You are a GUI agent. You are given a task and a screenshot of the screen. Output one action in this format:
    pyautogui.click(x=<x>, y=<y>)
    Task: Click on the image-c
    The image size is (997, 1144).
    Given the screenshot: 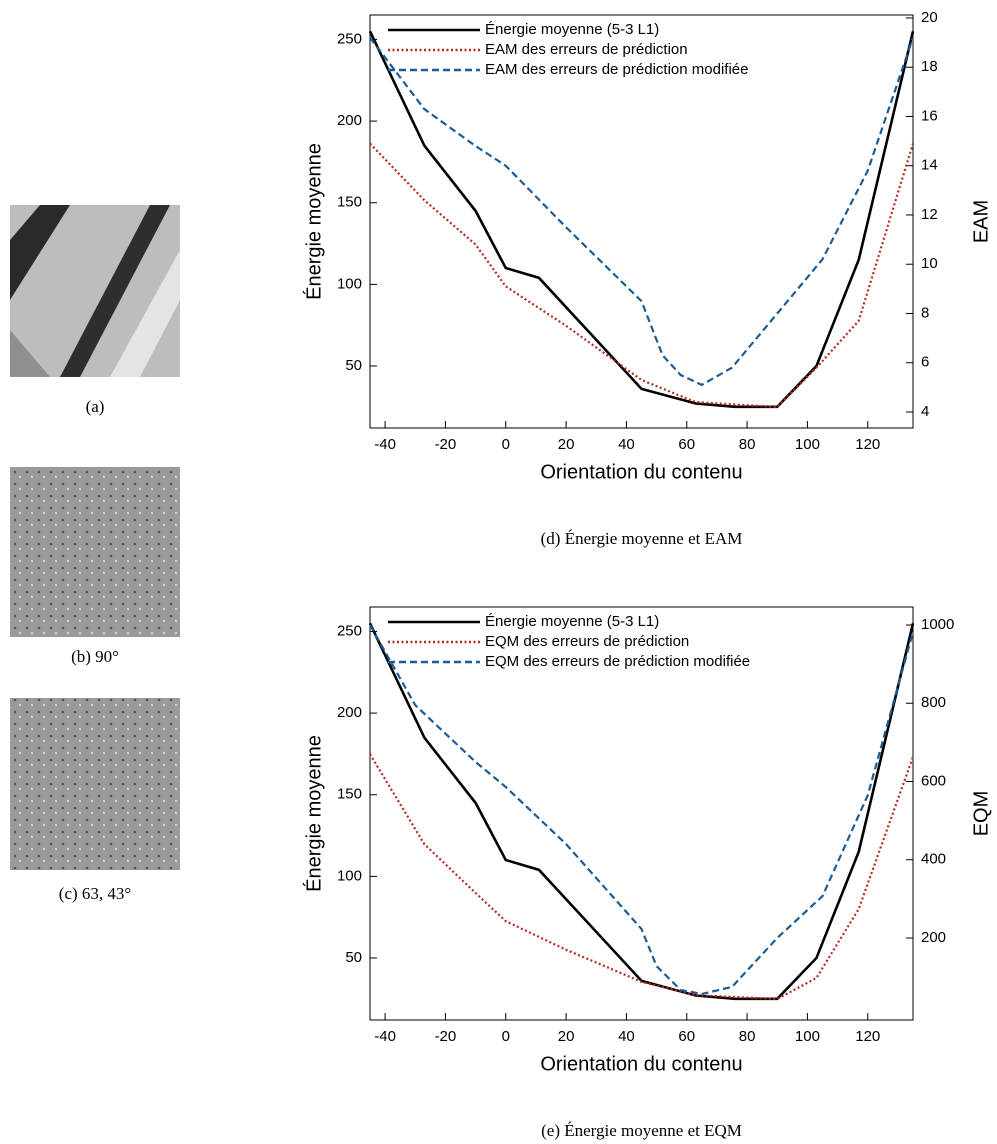 What is the action you would take?
    pyautogui.click(x=95, y=784)
    